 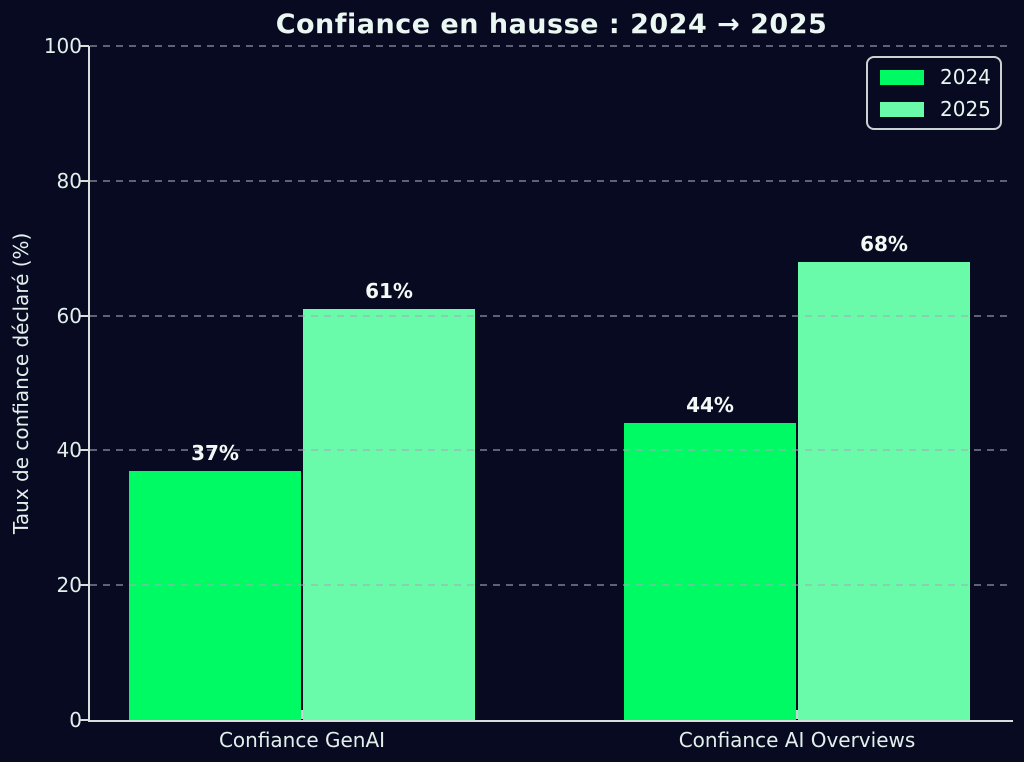 I want to click on y-tick-label: 100, so click(x=62, y=46).